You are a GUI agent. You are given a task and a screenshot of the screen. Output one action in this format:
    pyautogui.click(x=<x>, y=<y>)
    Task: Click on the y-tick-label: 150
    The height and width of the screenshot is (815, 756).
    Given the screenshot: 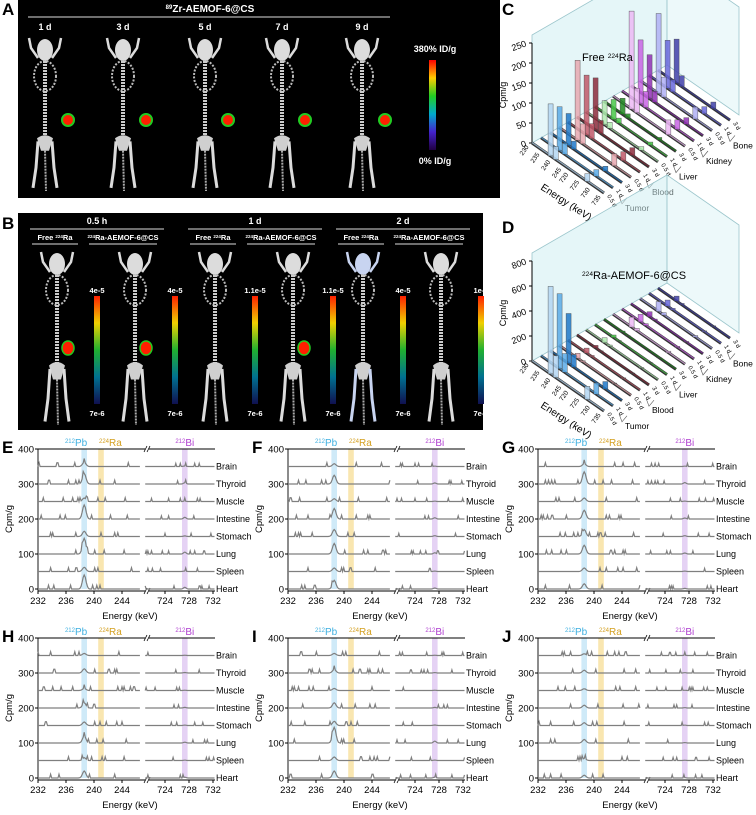 What is the action you would take?
    pyautogui.click(x=519, y=85)
    